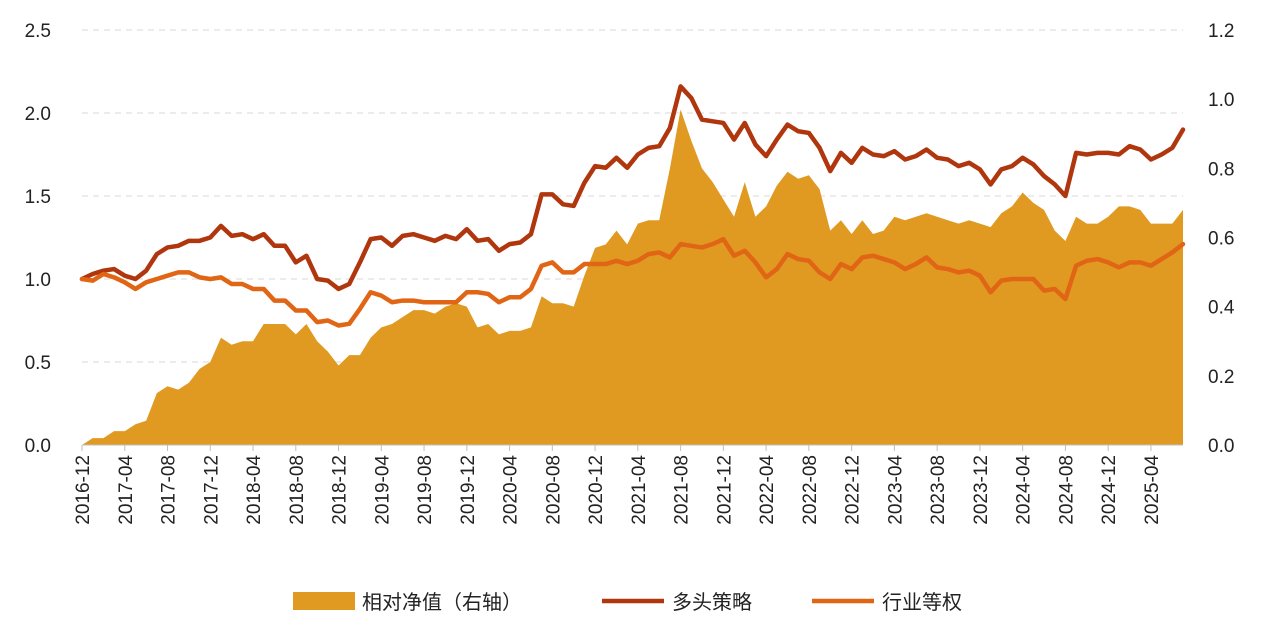 The width and height of the screenshot is (1263, 627). What do you see at coordinates (511, 490) in the screenshot?
I see `x-tick-label: 2020-04` at bounding box center [511, 490].